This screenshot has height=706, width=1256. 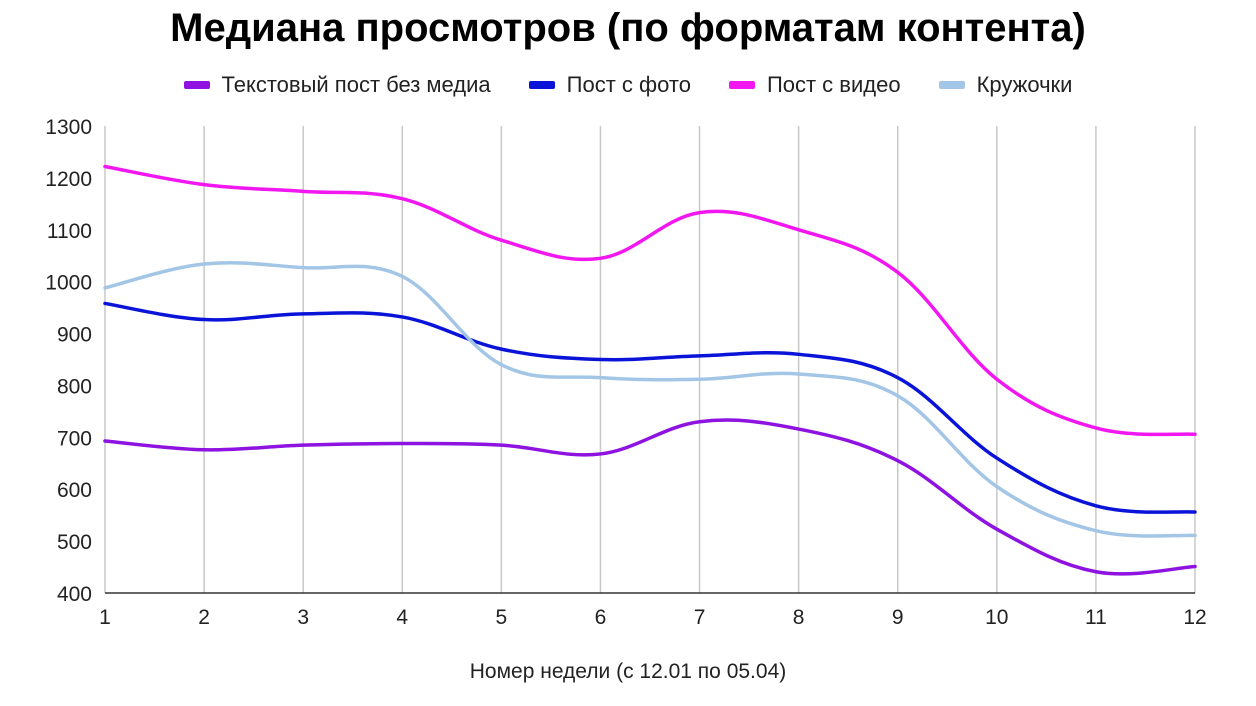 What do you see at coordinates (356, 84) in the screenshot?
I see `legend-label-text-post: Текстовый пост без медиа` at bounding box center [356, 84].